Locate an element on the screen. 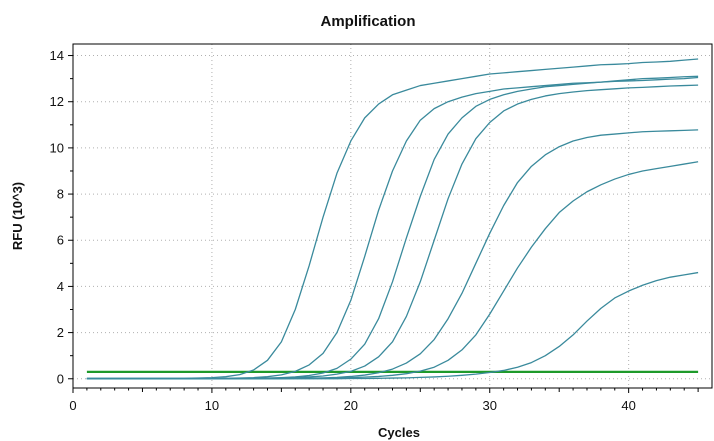  y-tick-label: 12 is located at coordinates (57, 101).